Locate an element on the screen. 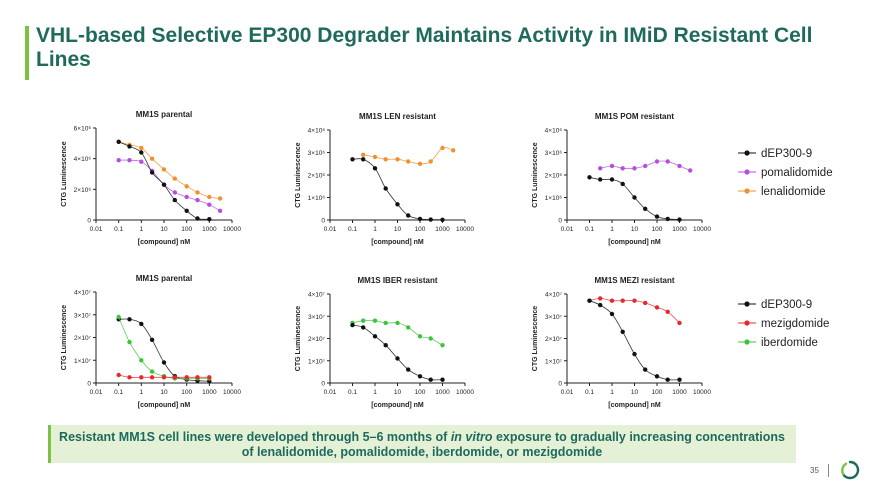 Image resolution: width=880 pixels, height=495 pixels. fit-curve-iberdomide is located at coordinates (164, 347).